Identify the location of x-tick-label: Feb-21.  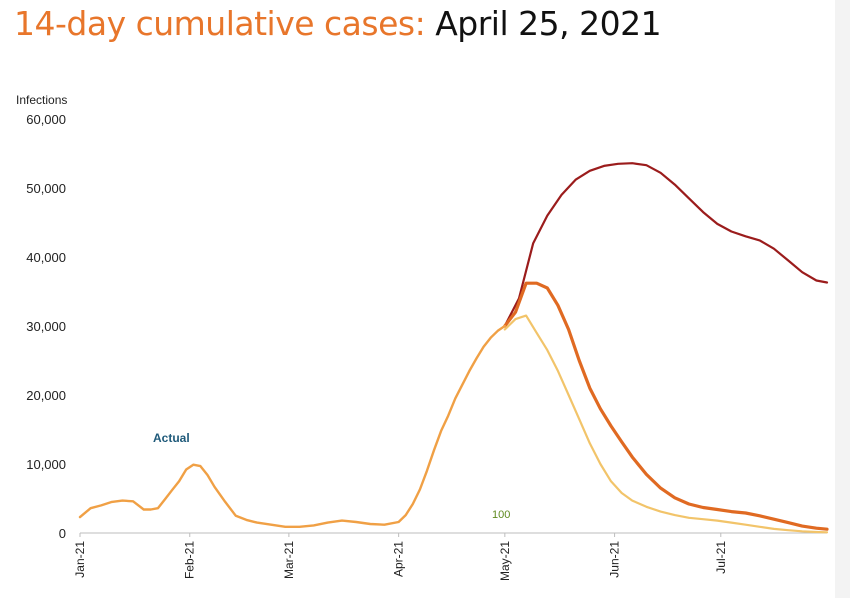
(190, 560).